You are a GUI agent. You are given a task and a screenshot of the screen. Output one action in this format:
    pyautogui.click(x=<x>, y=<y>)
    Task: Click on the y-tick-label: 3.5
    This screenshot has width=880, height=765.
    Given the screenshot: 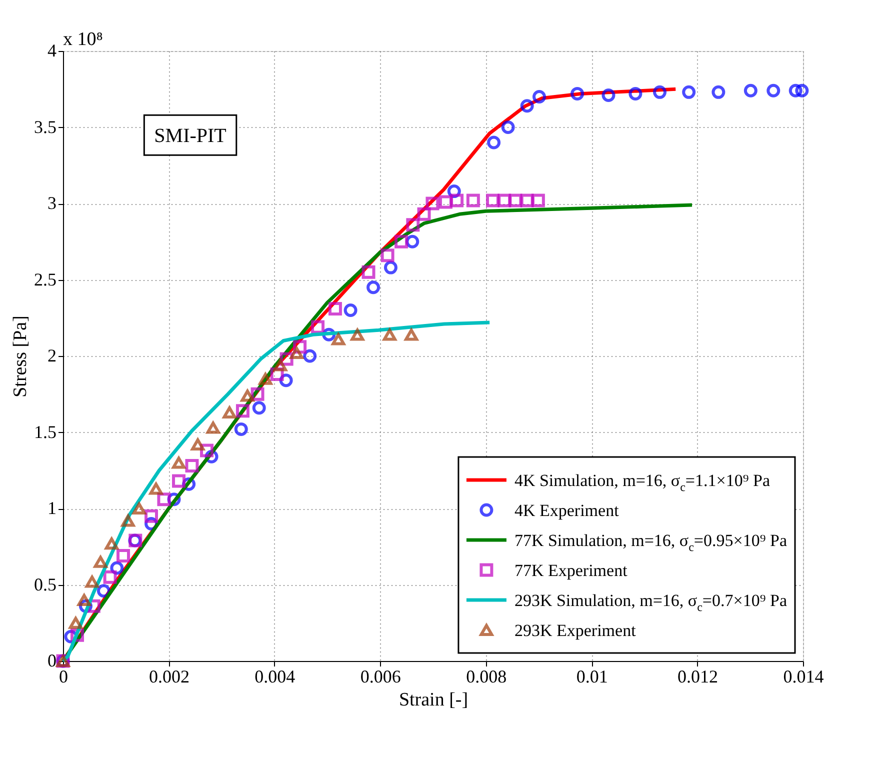 What is the action you would take?
    pyautogui.click(x=45, y=126)
    